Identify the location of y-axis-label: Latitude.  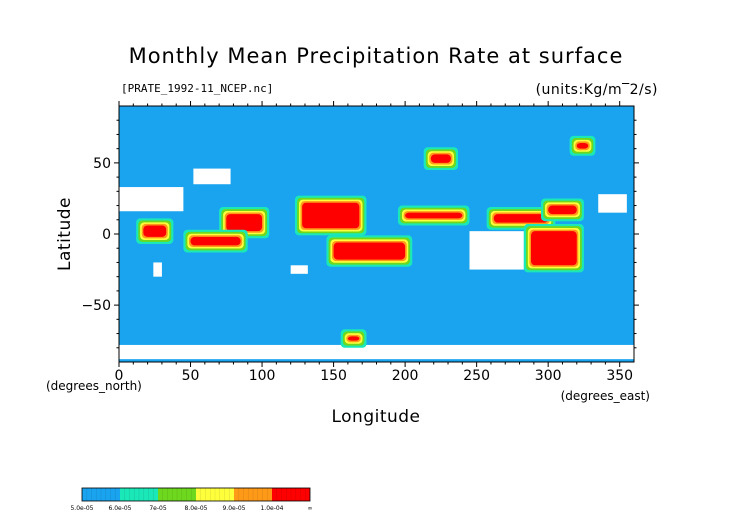
(65, 234).